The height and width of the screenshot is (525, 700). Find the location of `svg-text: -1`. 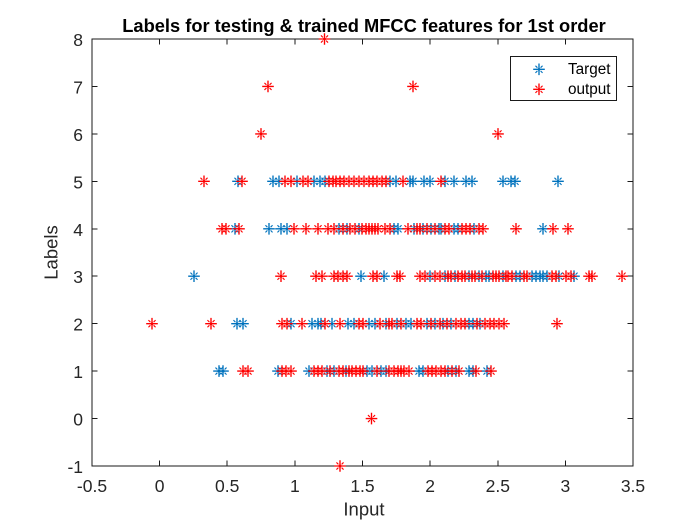

svg-text: -1 is located at coordinates (75, 467).